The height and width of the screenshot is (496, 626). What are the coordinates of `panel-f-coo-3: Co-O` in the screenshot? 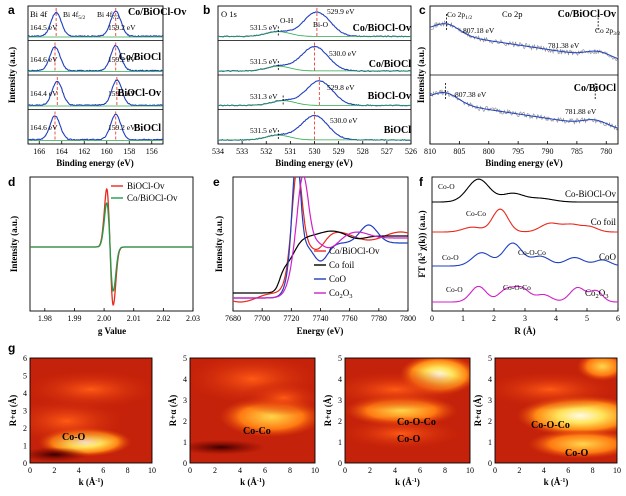 It's located at (450, 257).